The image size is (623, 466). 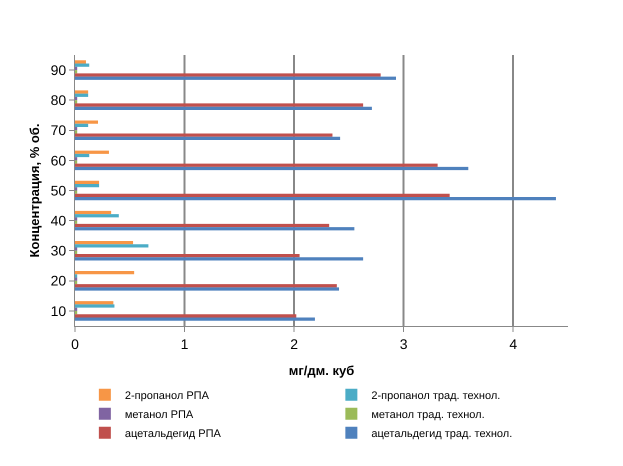 I want to click on y-axis-title: Концентрация, % об., so click(x=34, y=191).